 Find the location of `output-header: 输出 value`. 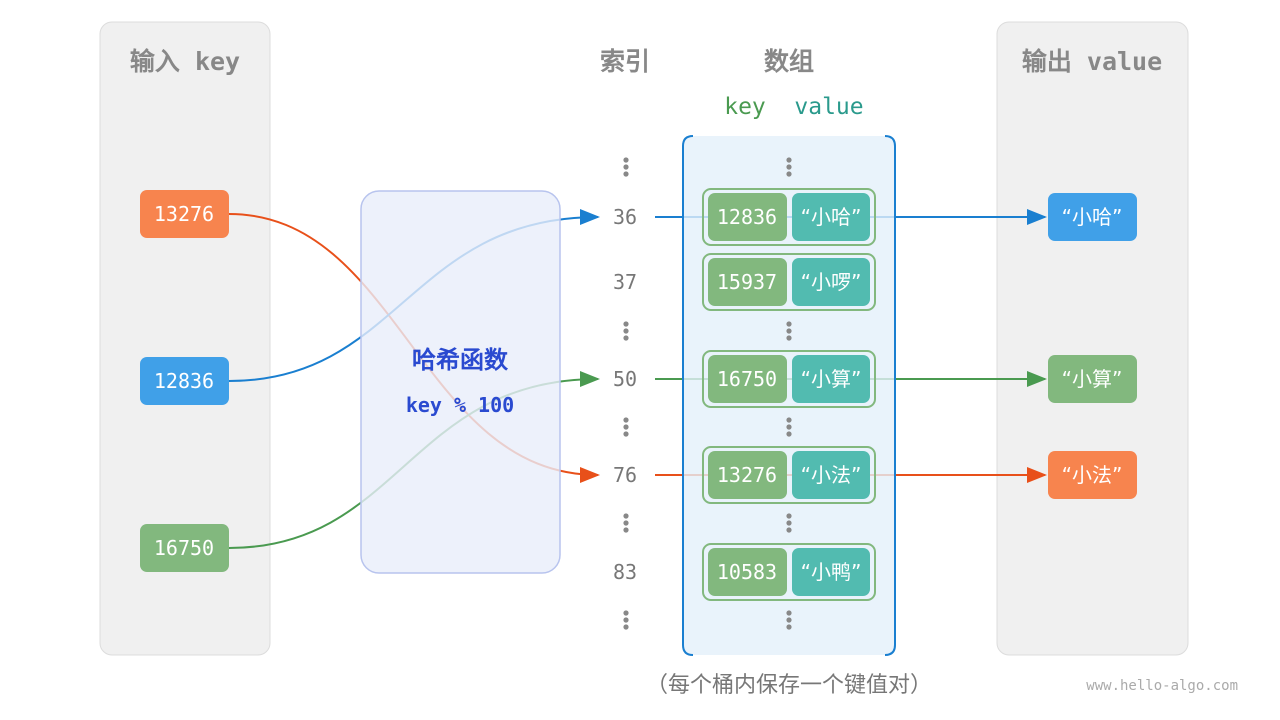

output-header: 输出 value is located at coordinates (1092, 61).